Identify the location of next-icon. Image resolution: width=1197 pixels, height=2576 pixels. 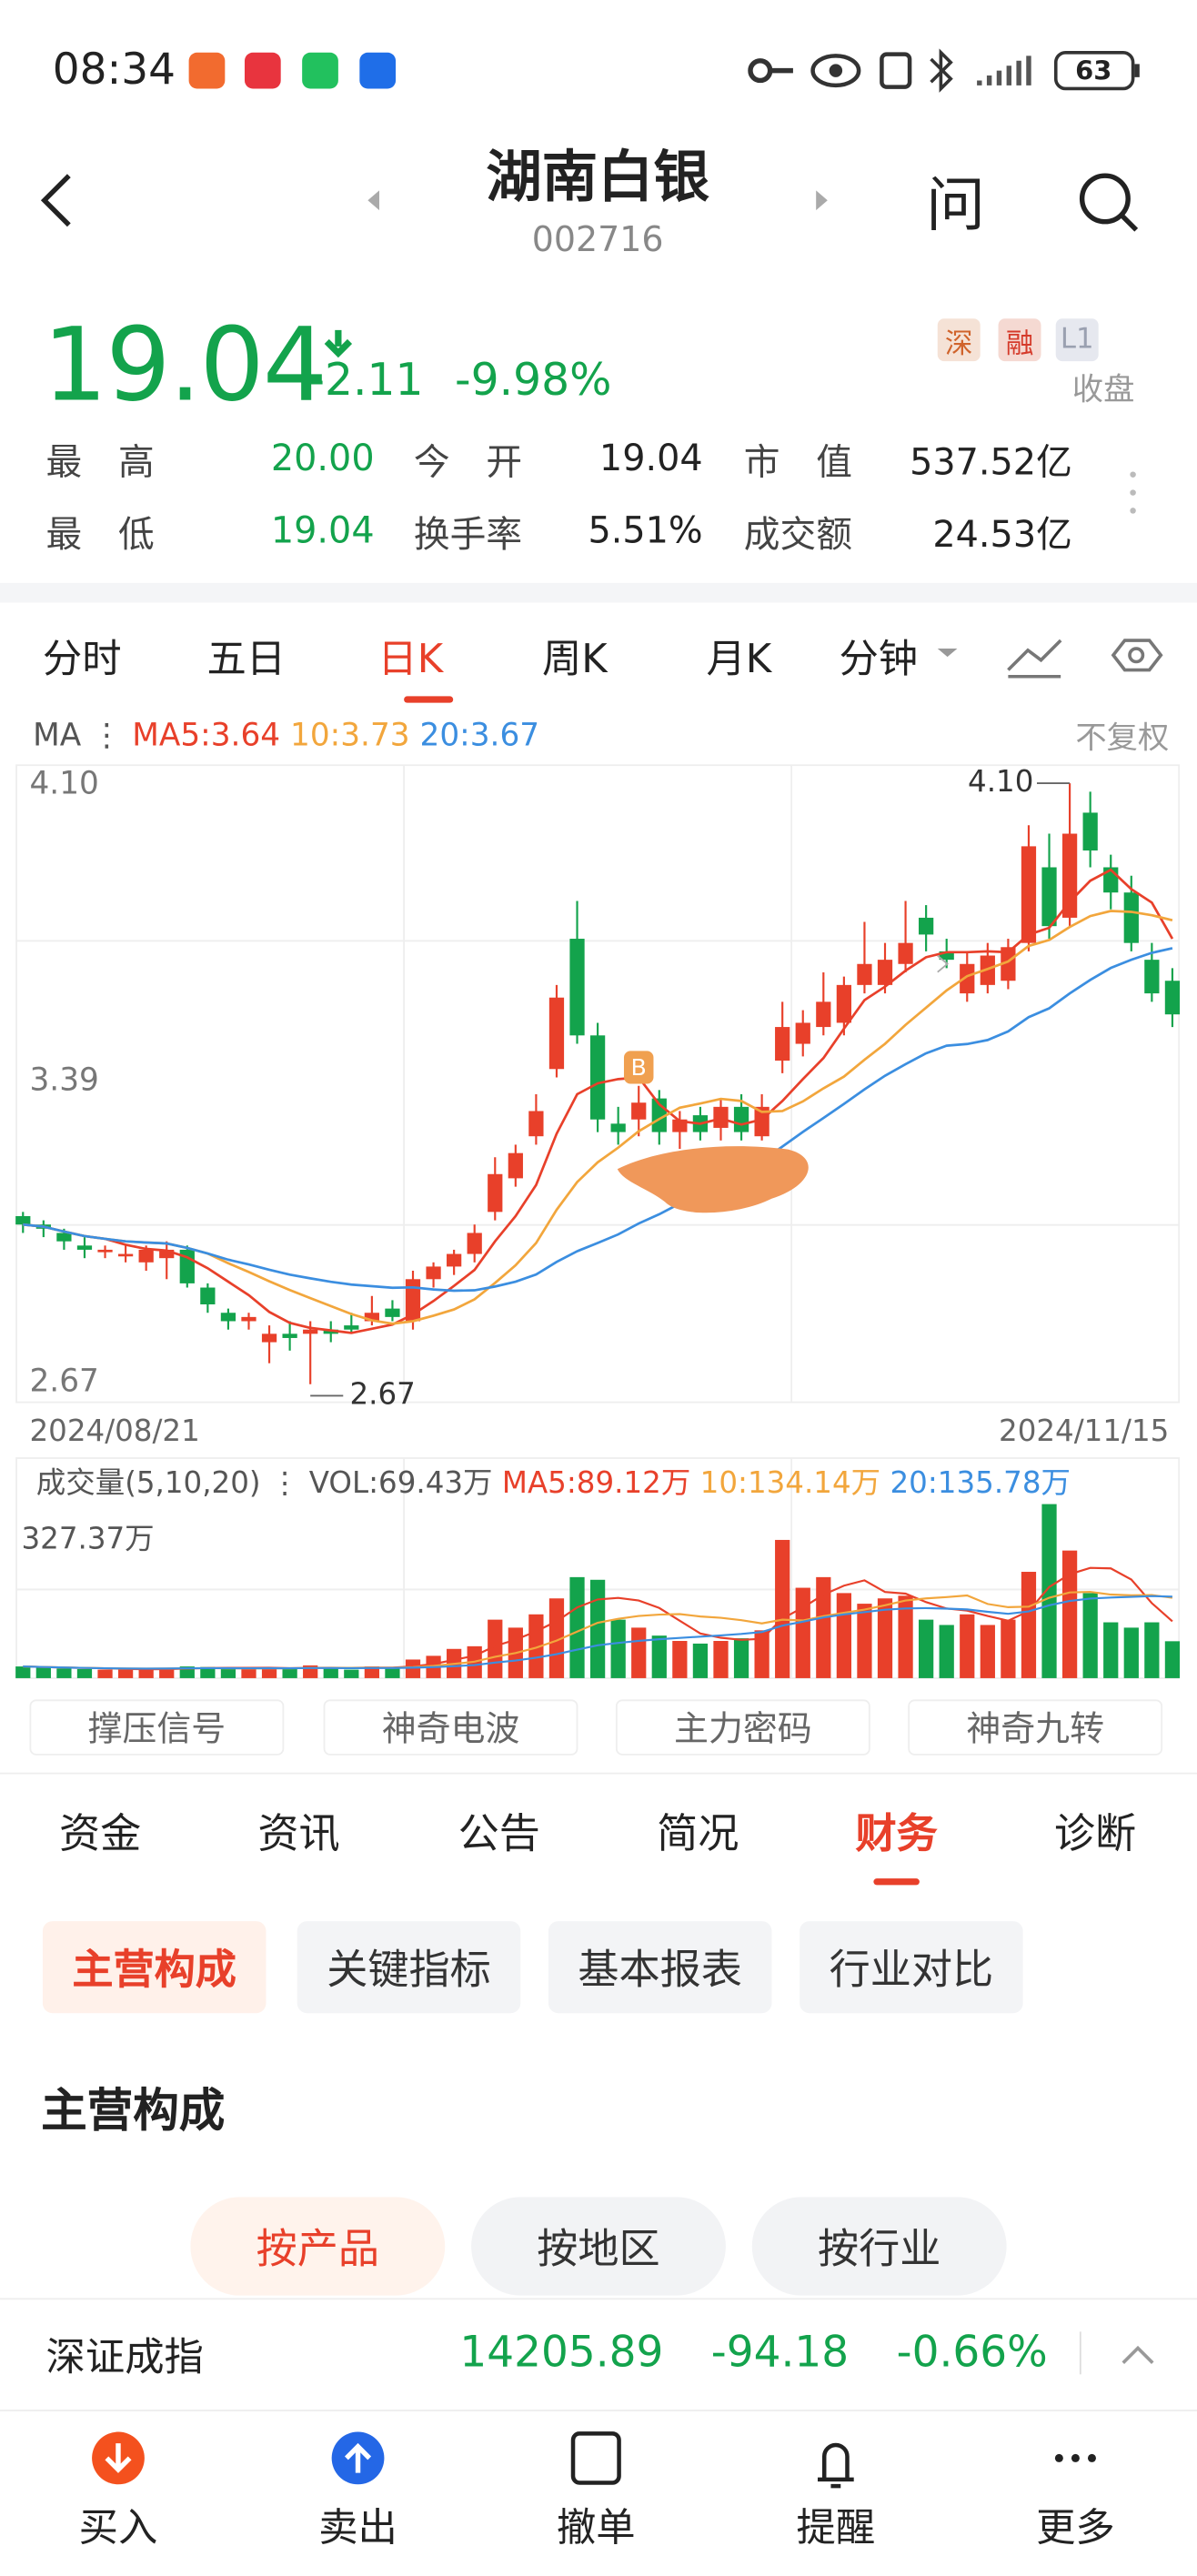
(822, 200).